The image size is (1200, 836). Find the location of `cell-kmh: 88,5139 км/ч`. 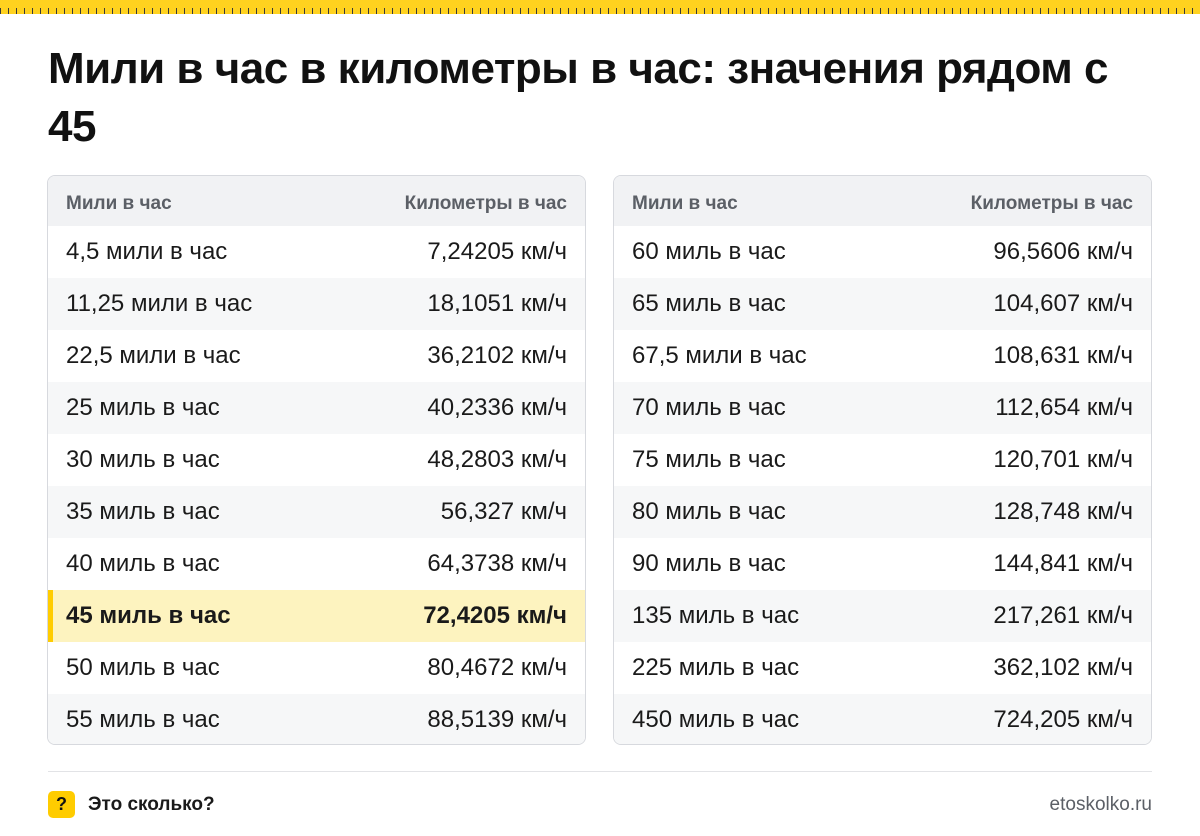

cell-kmh: 88,5139 км/ч is located at coordinates (497, 719).